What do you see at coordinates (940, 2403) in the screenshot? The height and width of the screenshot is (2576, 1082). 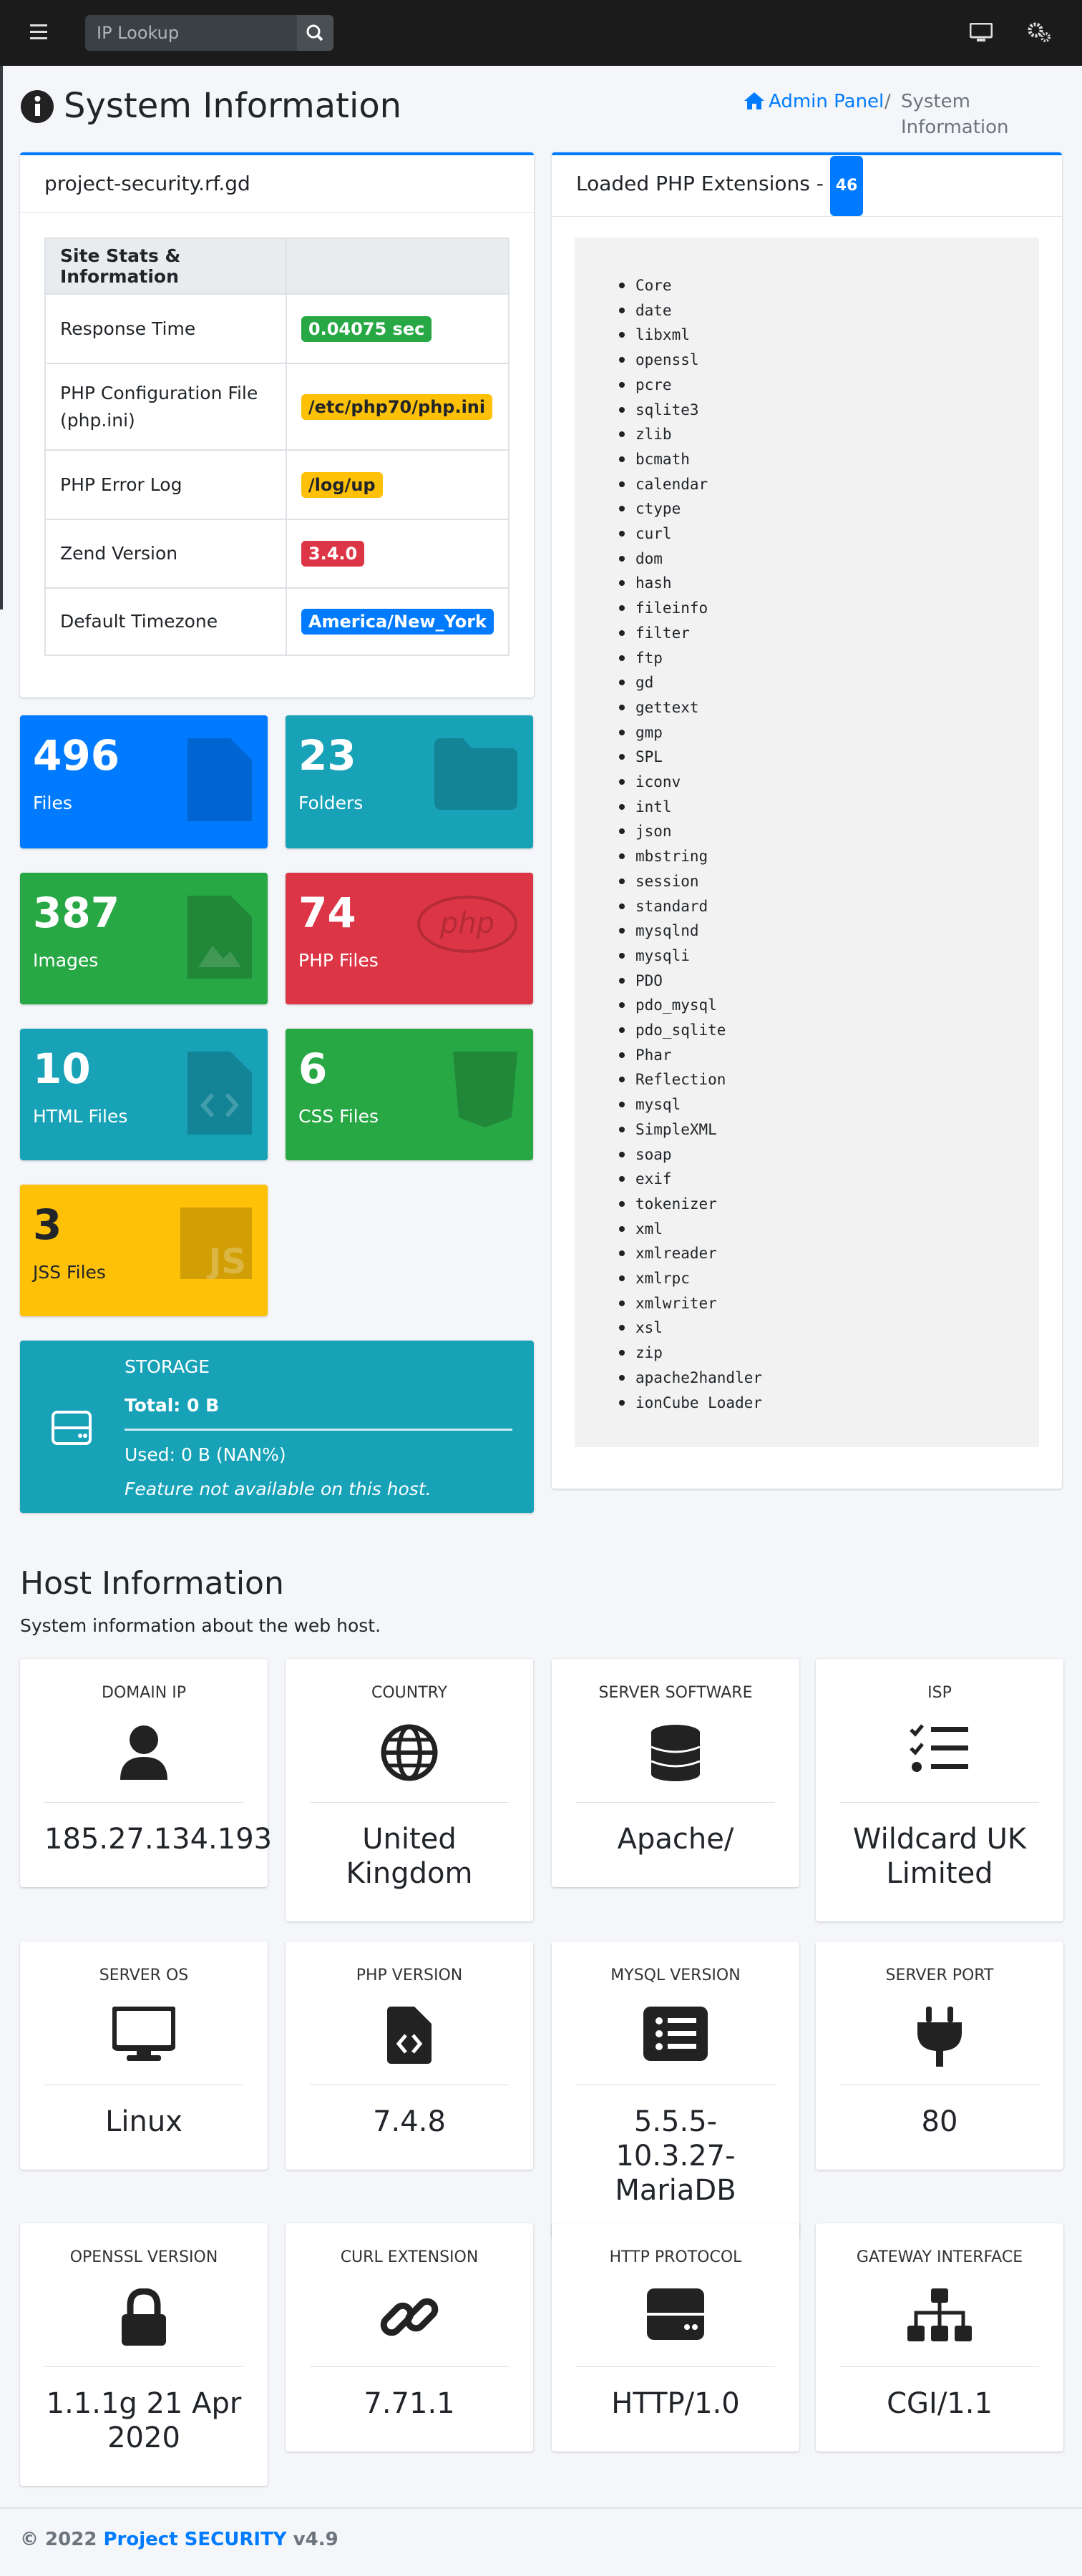 I see `host-card-value: CGI/1.1` at bounding box center [940, 2403].